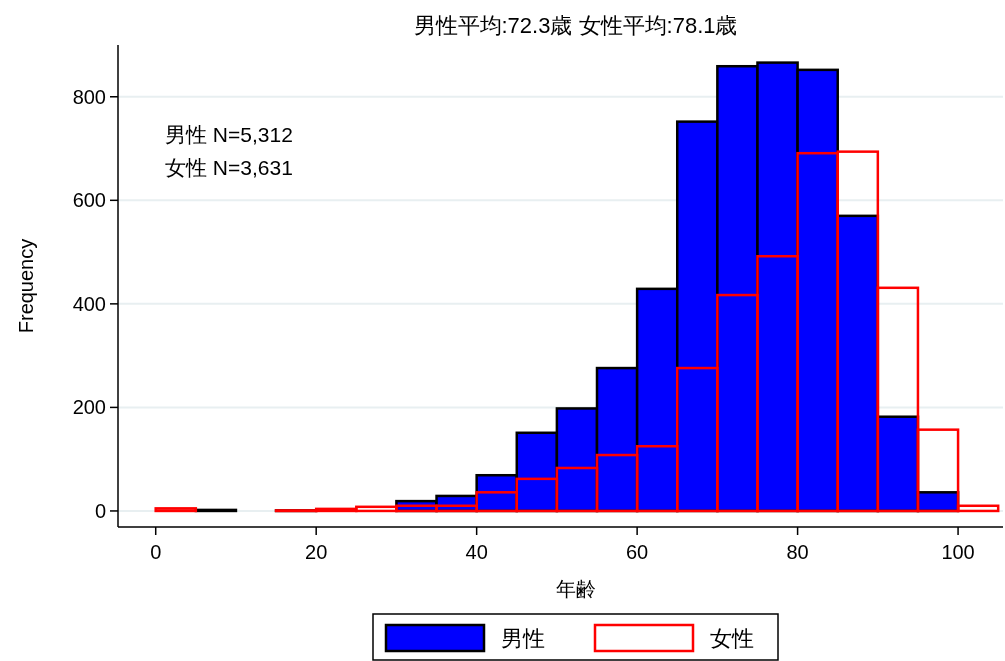 Image resolution: width=1005 pixels, height=661 pixels. What do you see at coordinates (89, 96) in the screenshot?
I see `y-tick-label: 800` at bounding box center [89, 96].